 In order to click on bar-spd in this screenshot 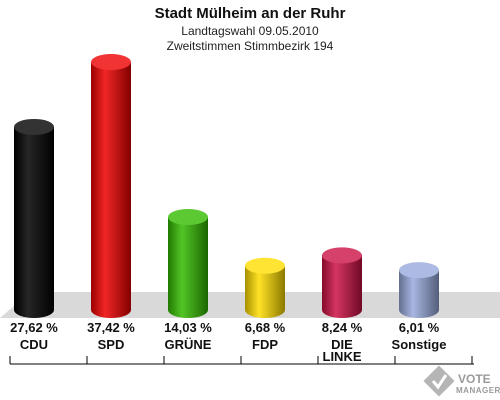, I will do `click(111, 186)`.